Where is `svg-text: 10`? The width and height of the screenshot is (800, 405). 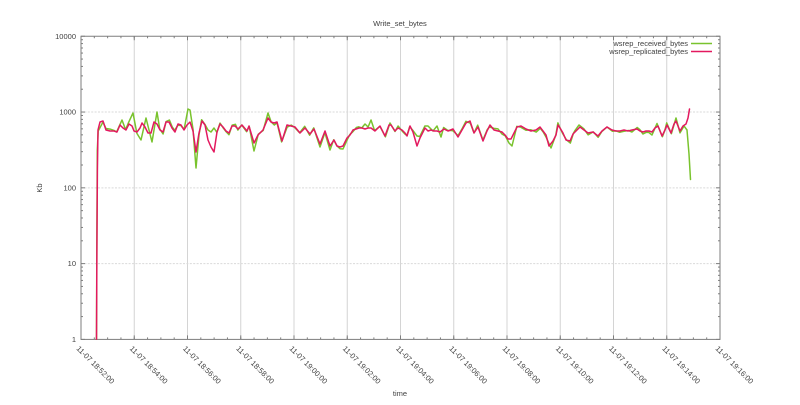
svg-text: 10 is located at coordinates (72, 263).